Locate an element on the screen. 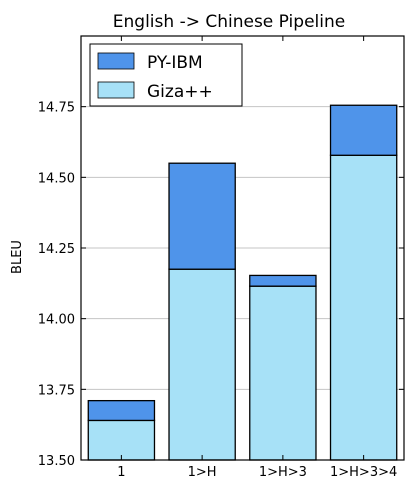 The width and height of the screenshot is (406, 479). legend-label-giza: Giza++ is located at coordinates (180, 92).